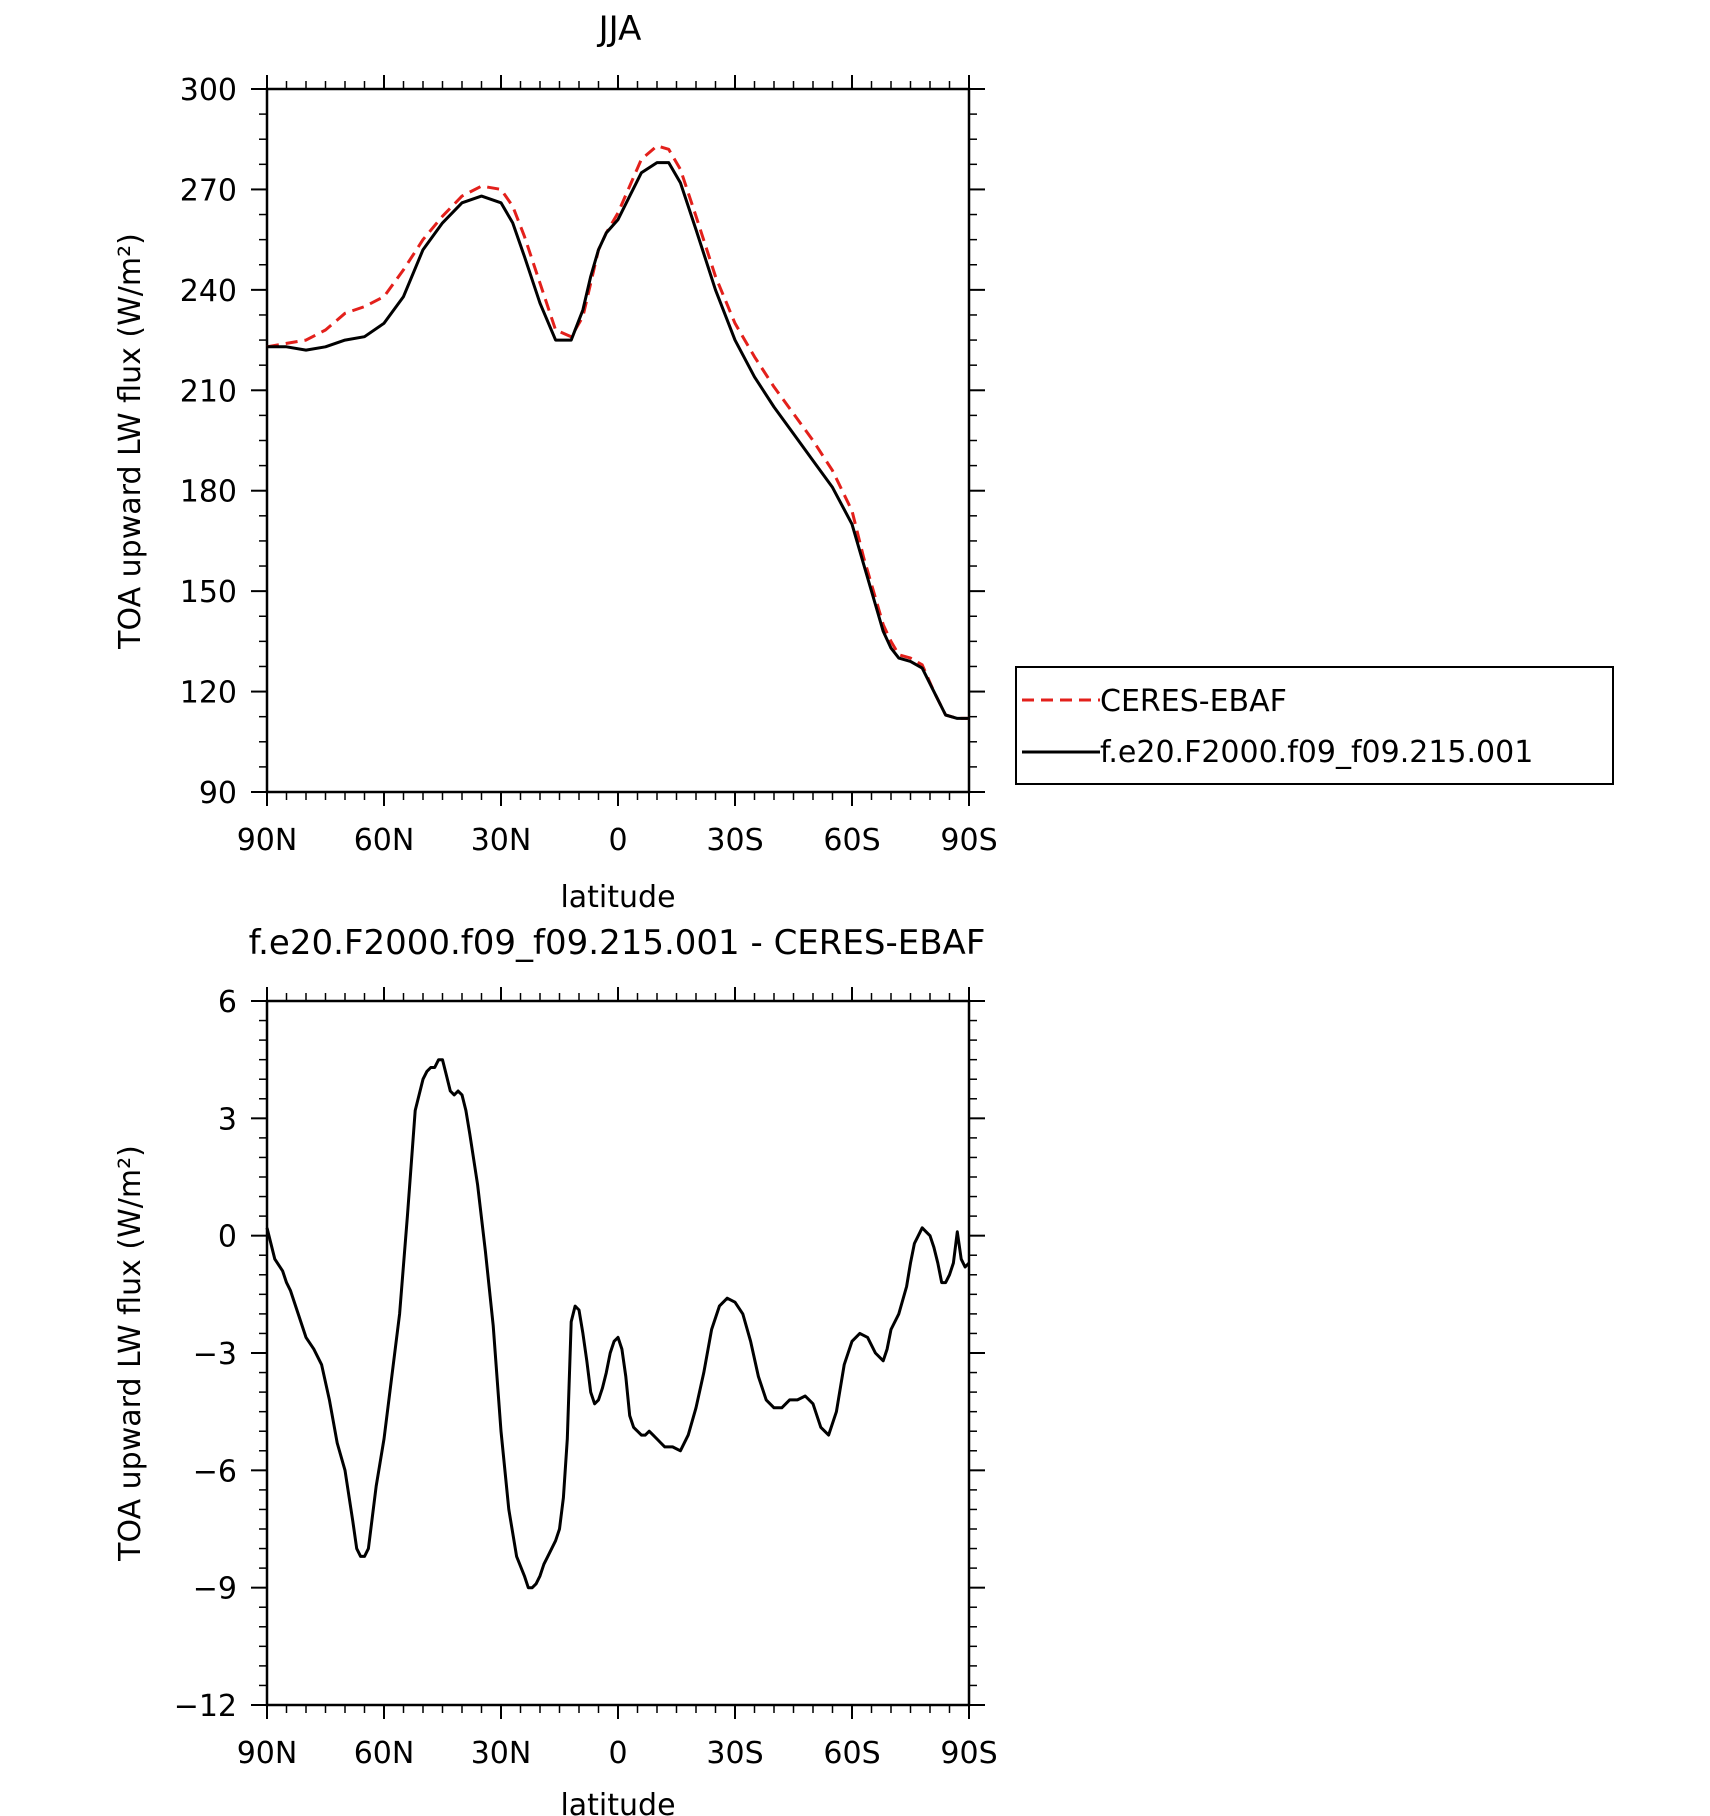 The height and width of the screenshot is (1816, 1710). What do you see at coordinates (208, 492) in the screenshot?
I see `top-y-tick-label: 180` at bounding box center [208, 492].